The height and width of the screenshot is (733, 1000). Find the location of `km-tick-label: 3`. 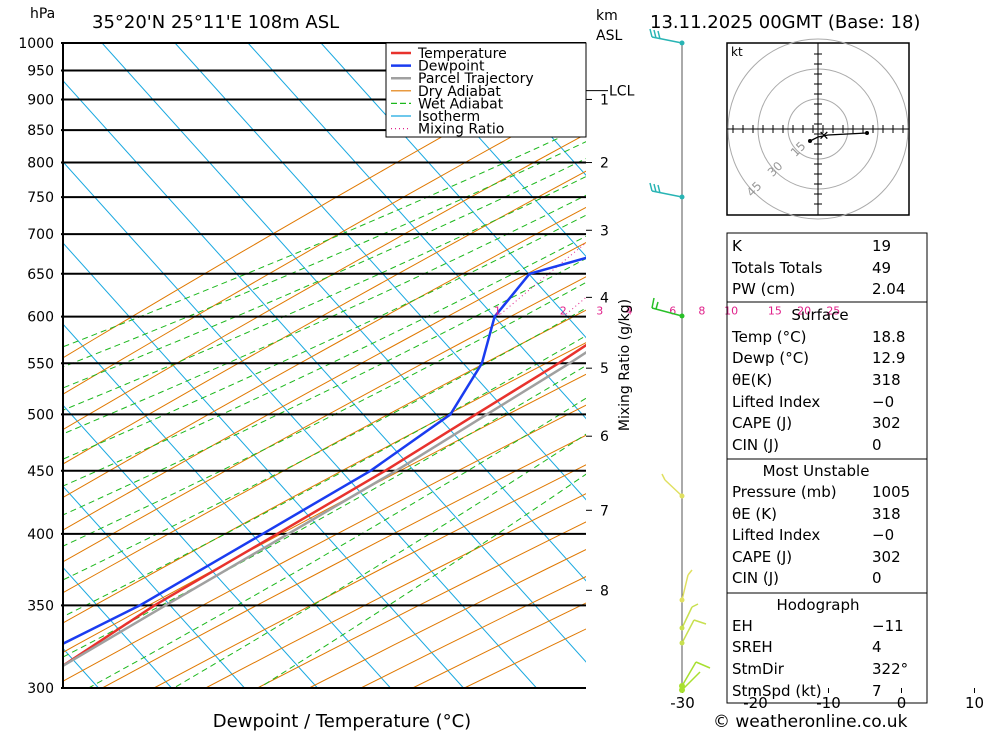

km-tick-label: 3 is located at coordinates (604, 231).